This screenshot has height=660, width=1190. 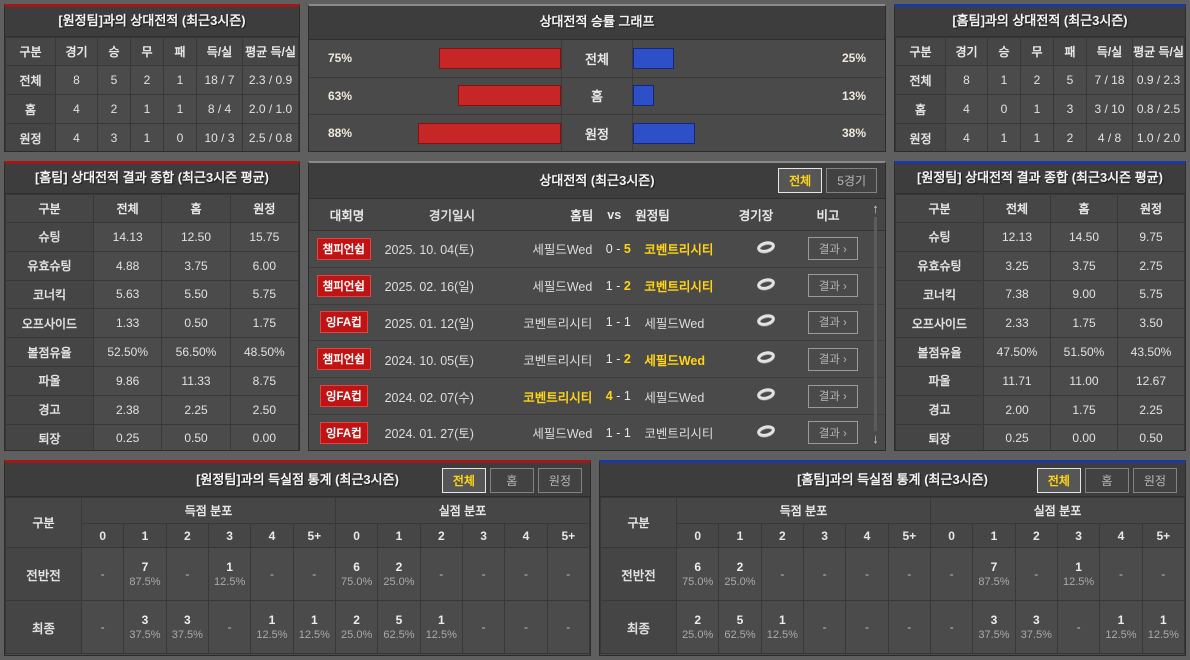 I want to click on home-record-header: 구분, so click(x=920, y=51).